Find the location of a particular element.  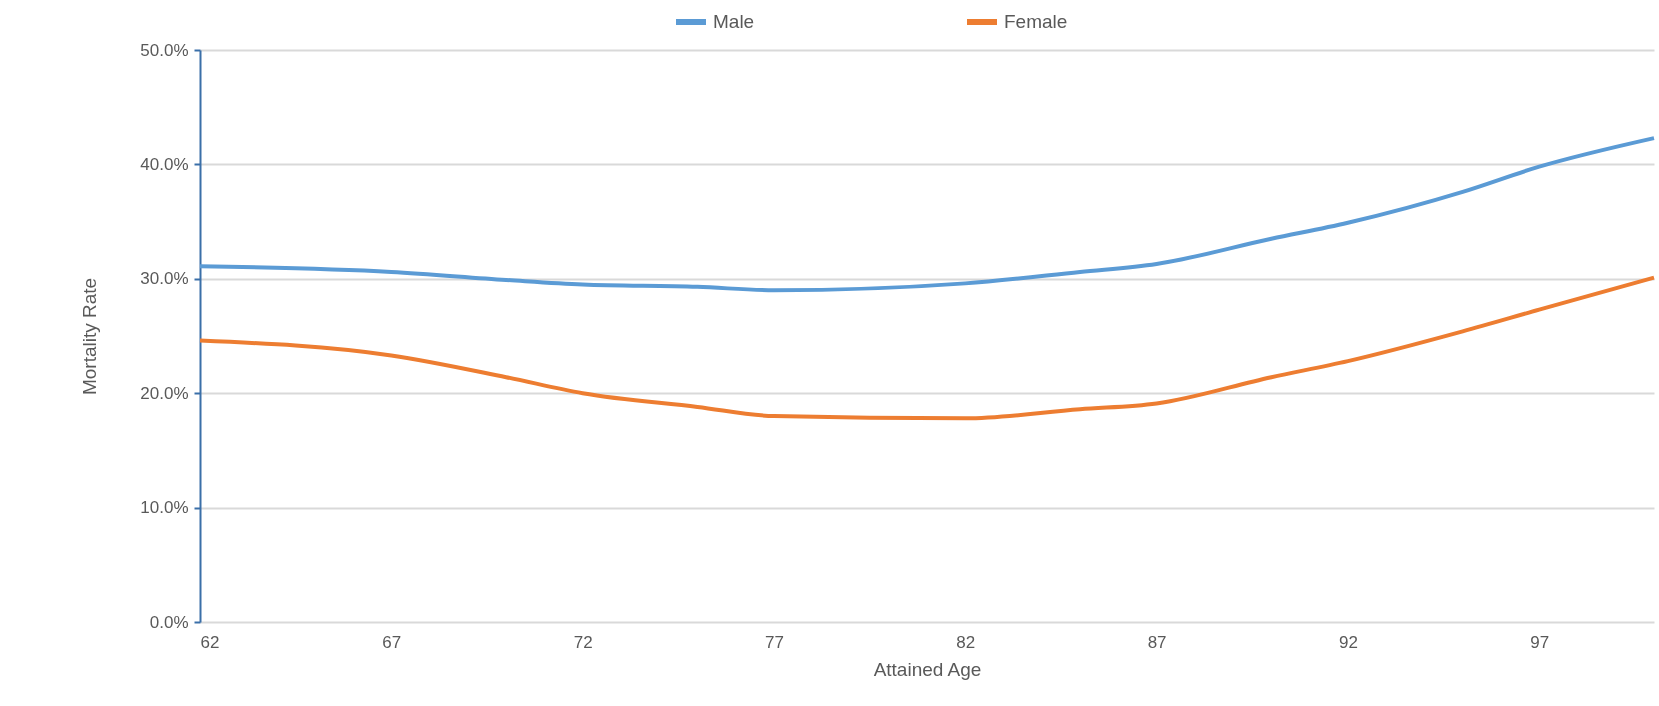

y-axis-title: Mortality Rate is located at coordinates (90, 336).